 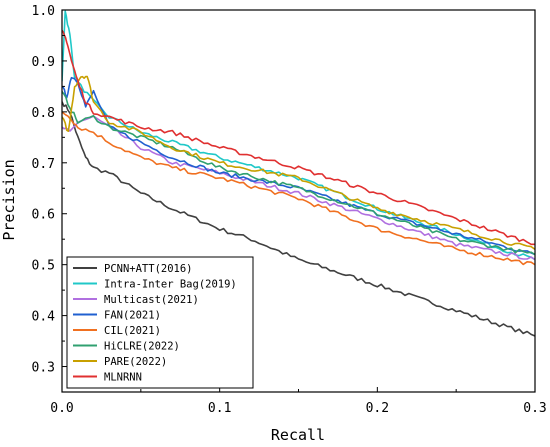 I want to click on legend-box, so click(x=160, y=322).